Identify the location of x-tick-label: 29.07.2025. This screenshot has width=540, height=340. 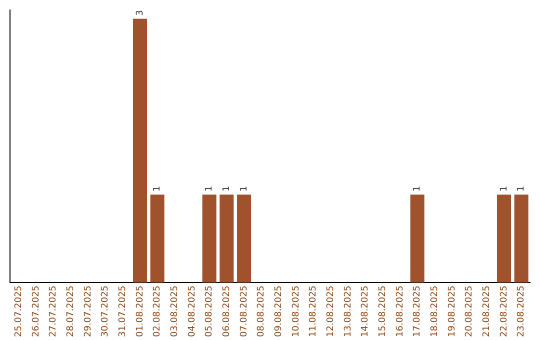
(88, 311).